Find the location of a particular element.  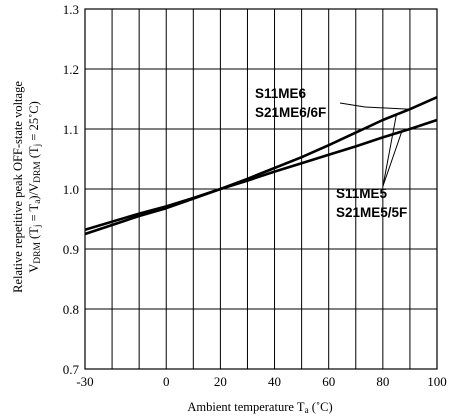

y-tick-label: 1.0 is located at coordinates (71, 189).